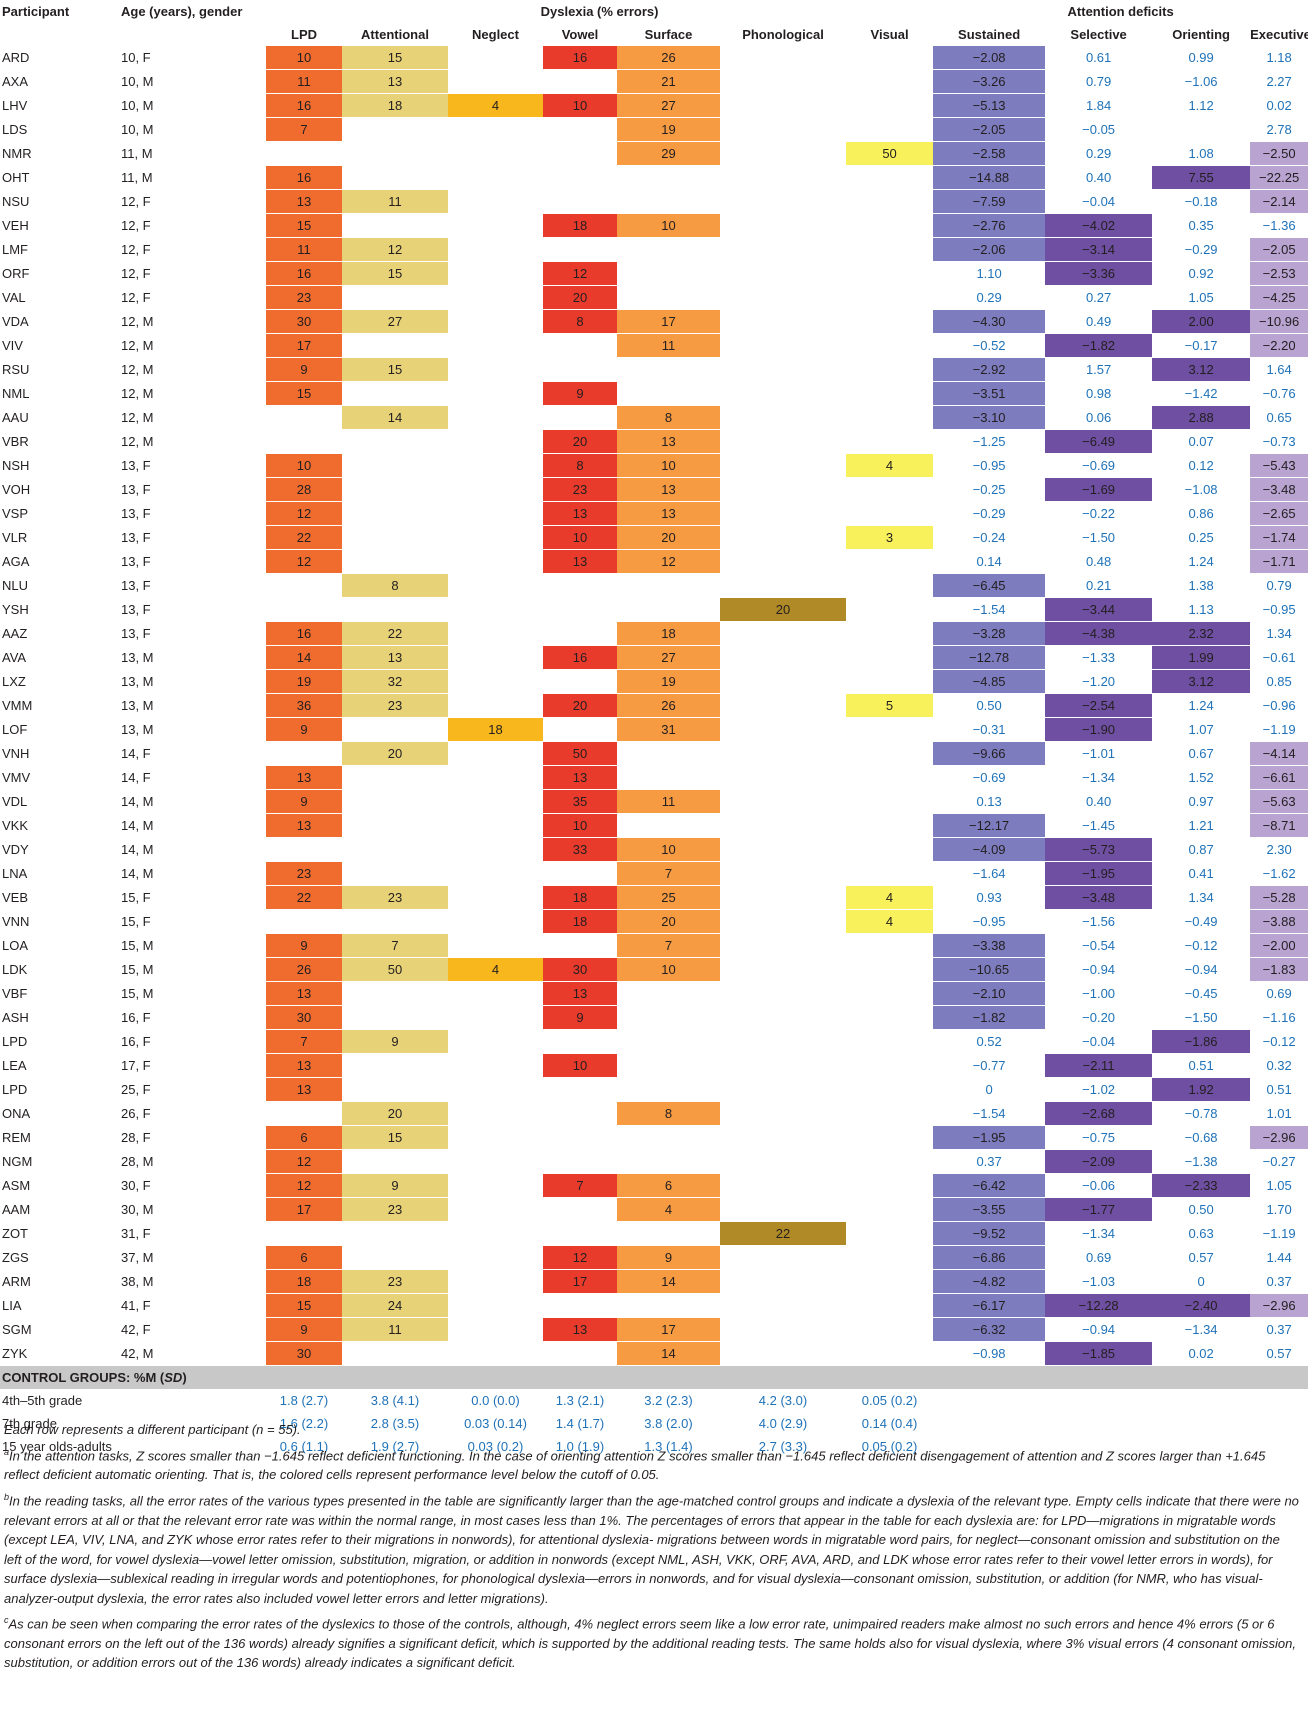  Describe the element at coordinates (304, 201) in the screenshot. I see `dyslexia-cell-lpd: 13` at that location.